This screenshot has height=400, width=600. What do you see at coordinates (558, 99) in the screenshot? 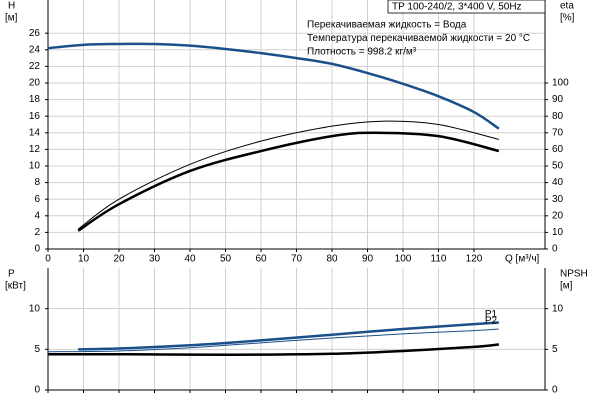
I see `y2-tick-label: 90` at bounding box center [558, 99].